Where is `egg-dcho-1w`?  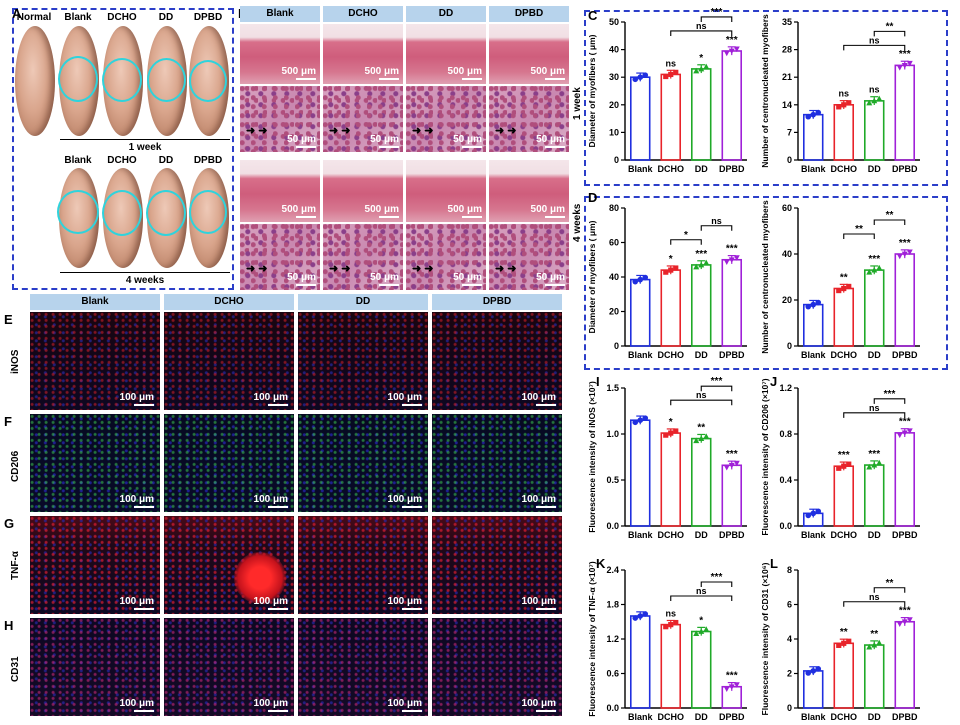
egg-dcho-1w is located at coordinates (122, 81).